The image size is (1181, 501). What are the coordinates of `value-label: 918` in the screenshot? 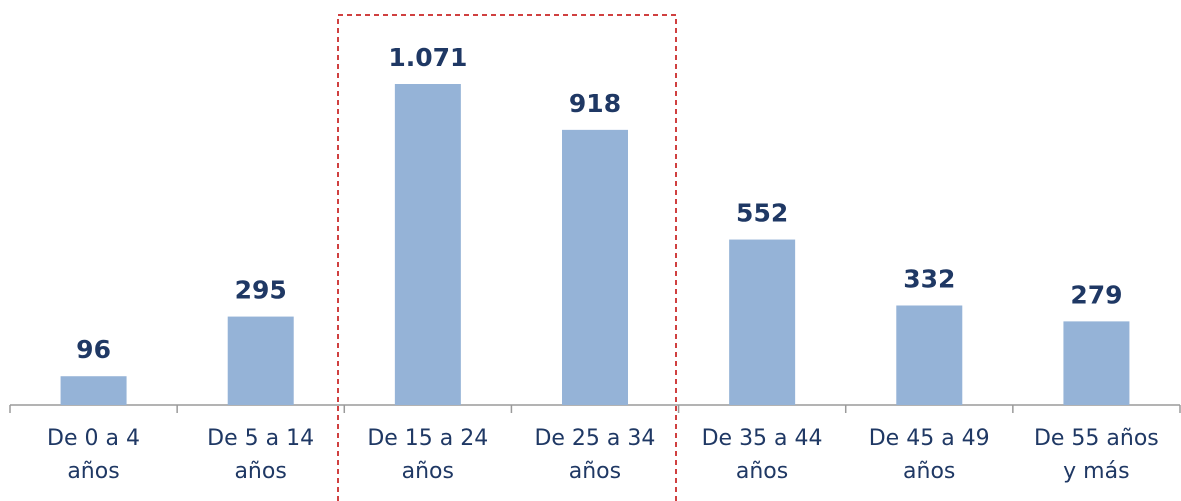 It's located at (595, 103).